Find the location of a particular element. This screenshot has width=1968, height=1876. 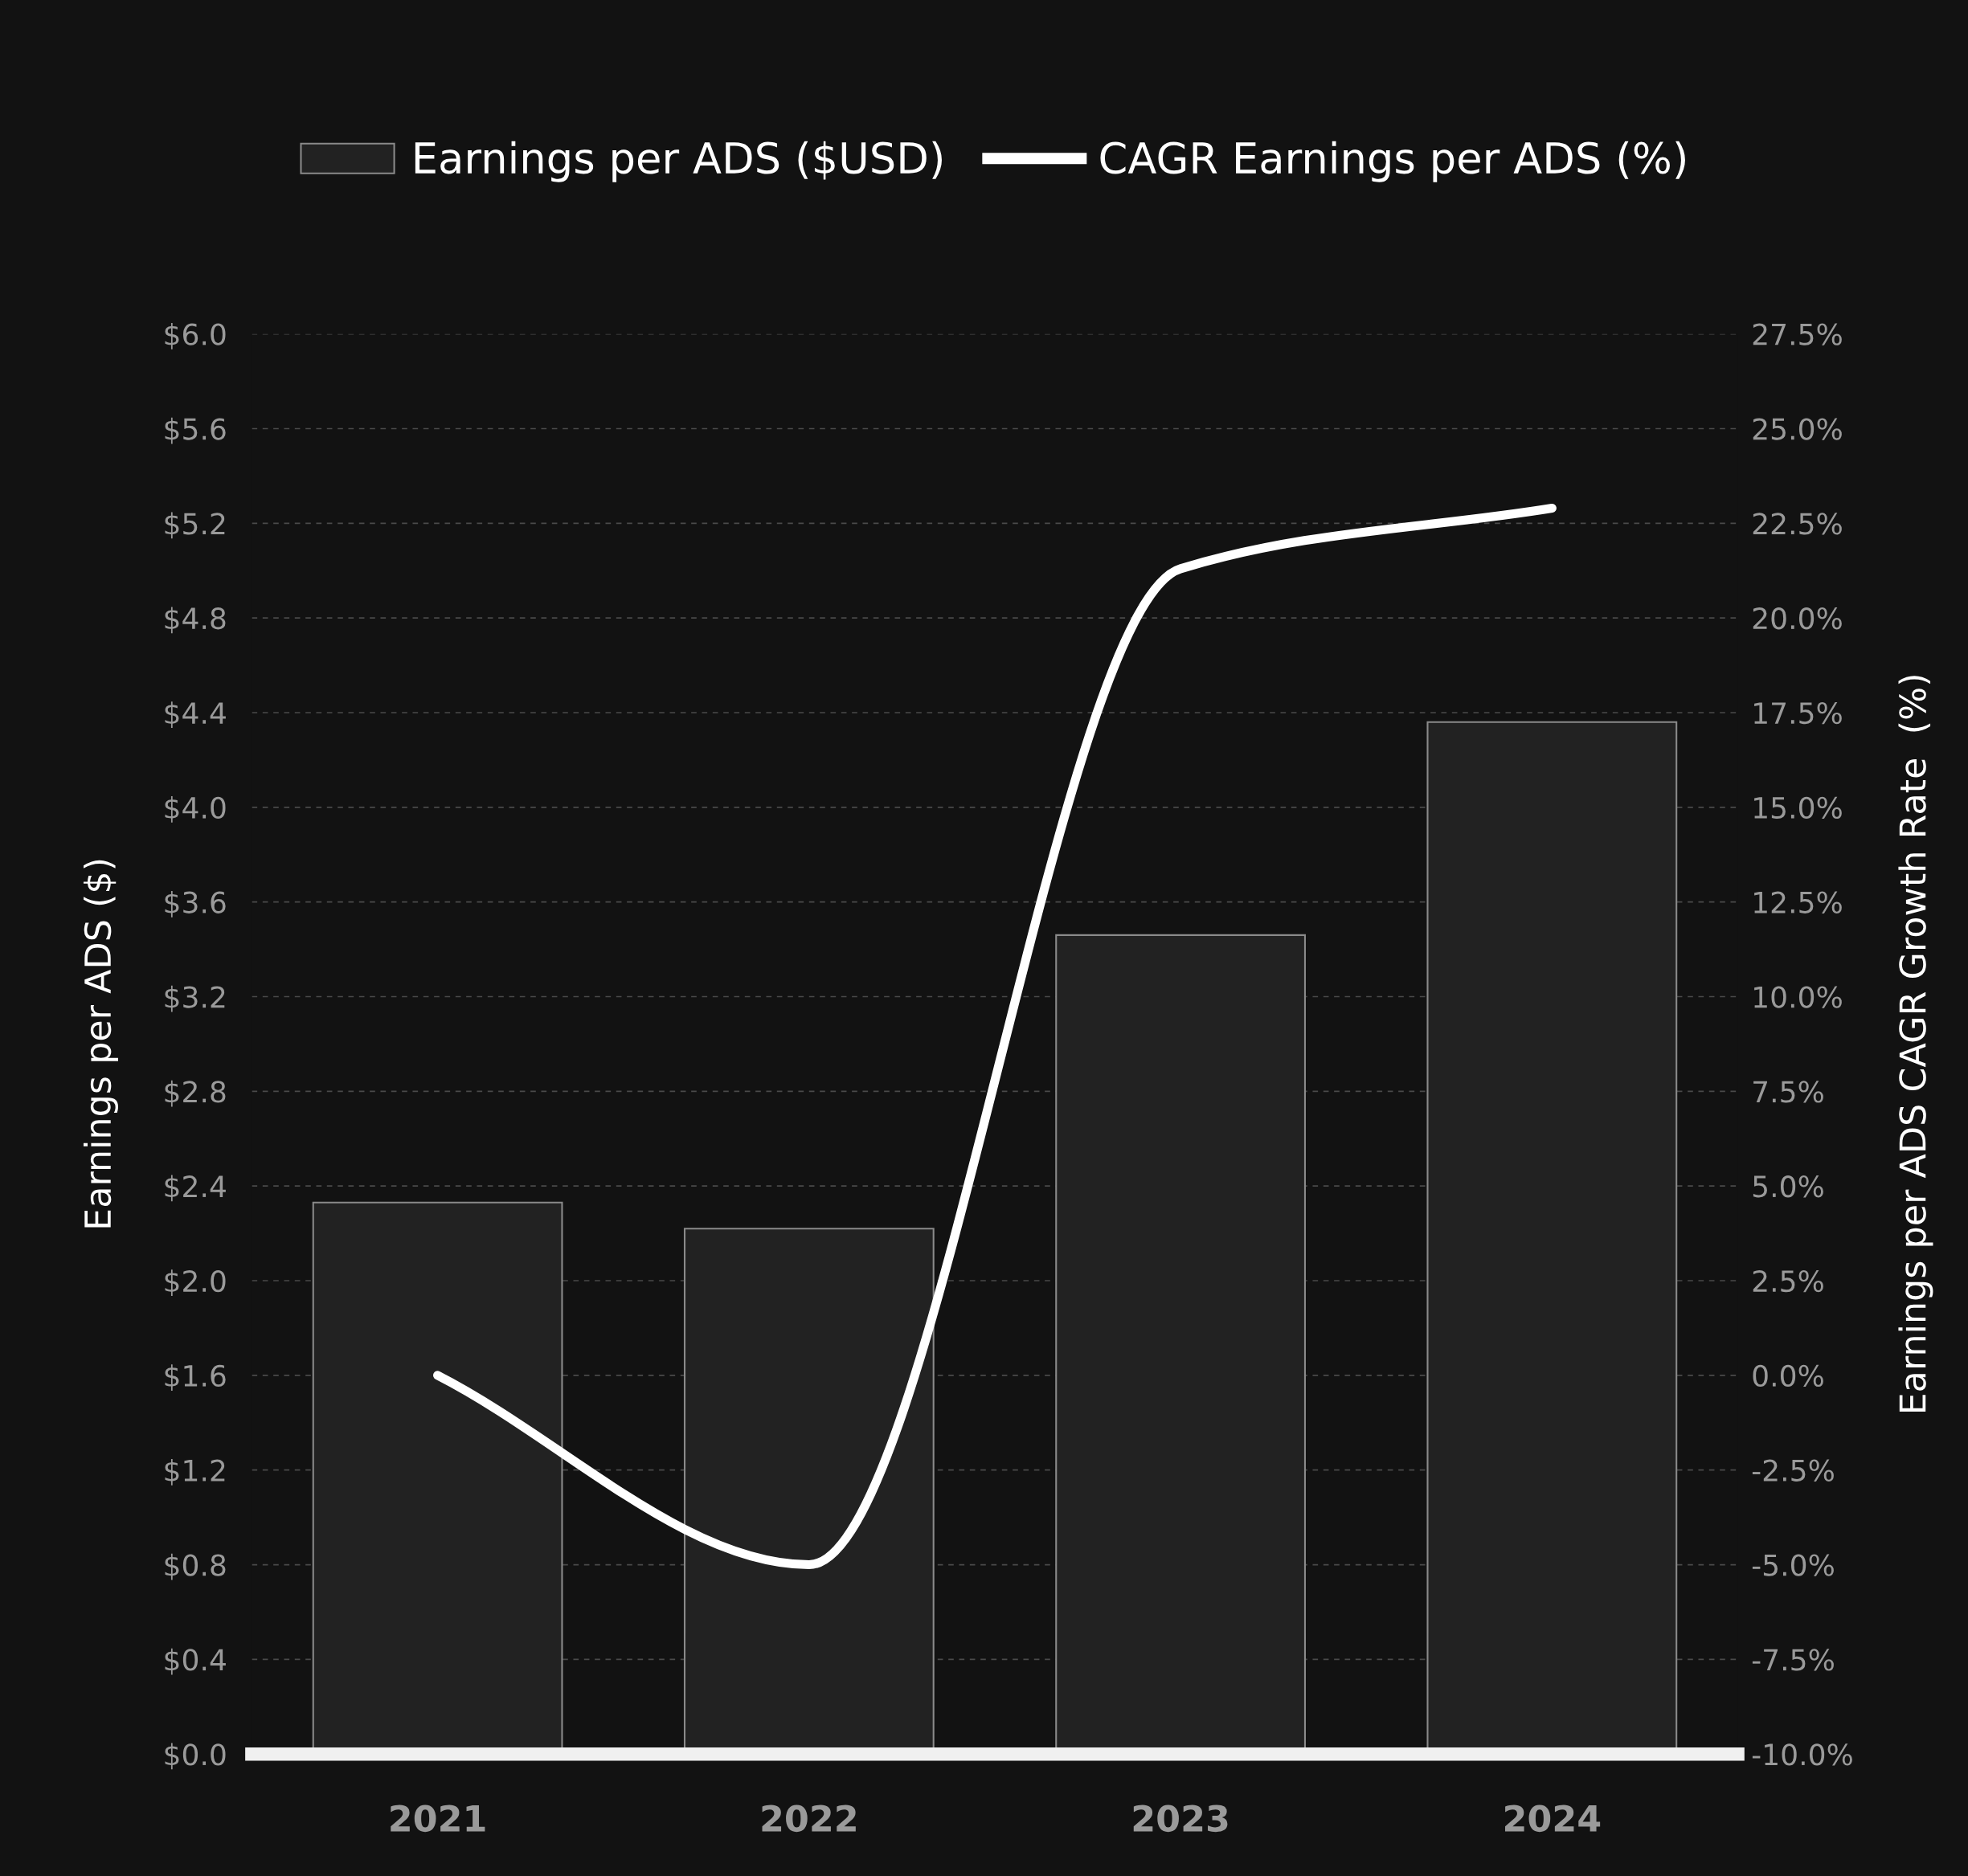

y-tick-label: $2.4 is located at coordinates (195, 1188).